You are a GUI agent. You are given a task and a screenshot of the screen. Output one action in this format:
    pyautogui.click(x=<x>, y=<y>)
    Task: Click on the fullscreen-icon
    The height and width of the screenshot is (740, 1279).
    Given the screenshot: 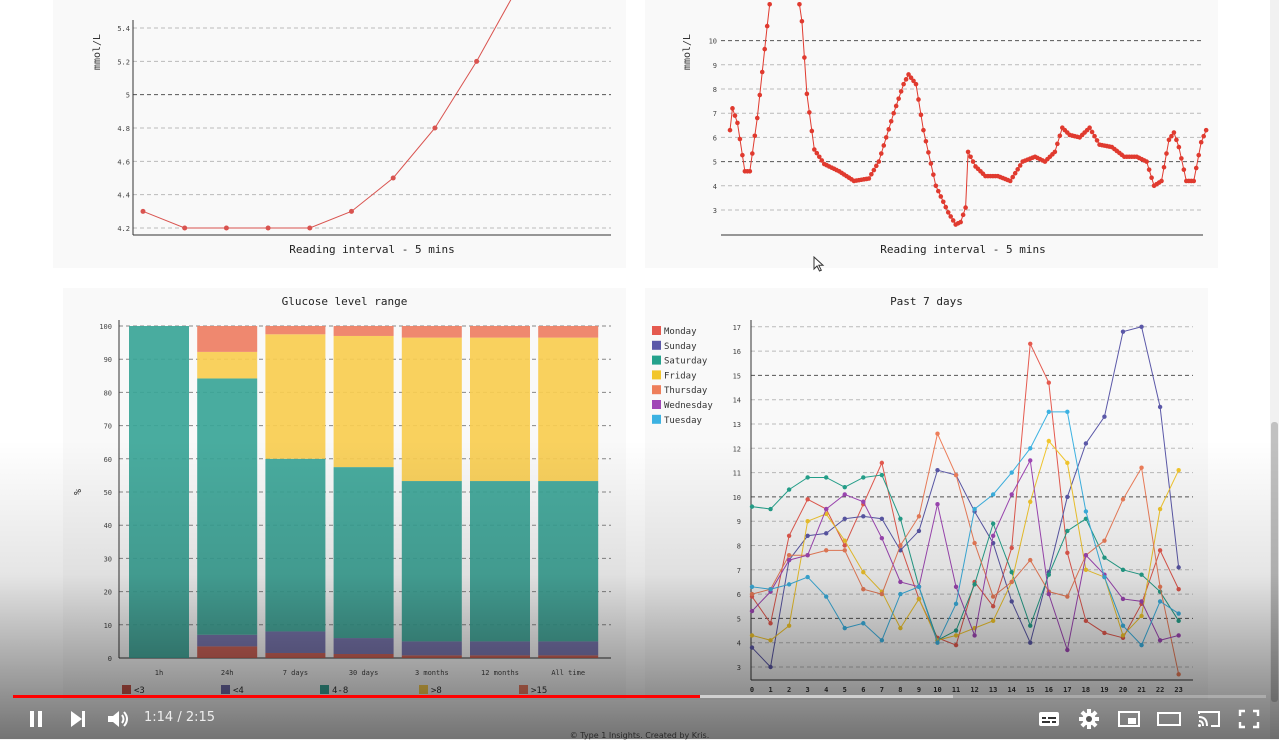 What is the action you would take?
    pyautogui.click(x=1249, y=719)
    